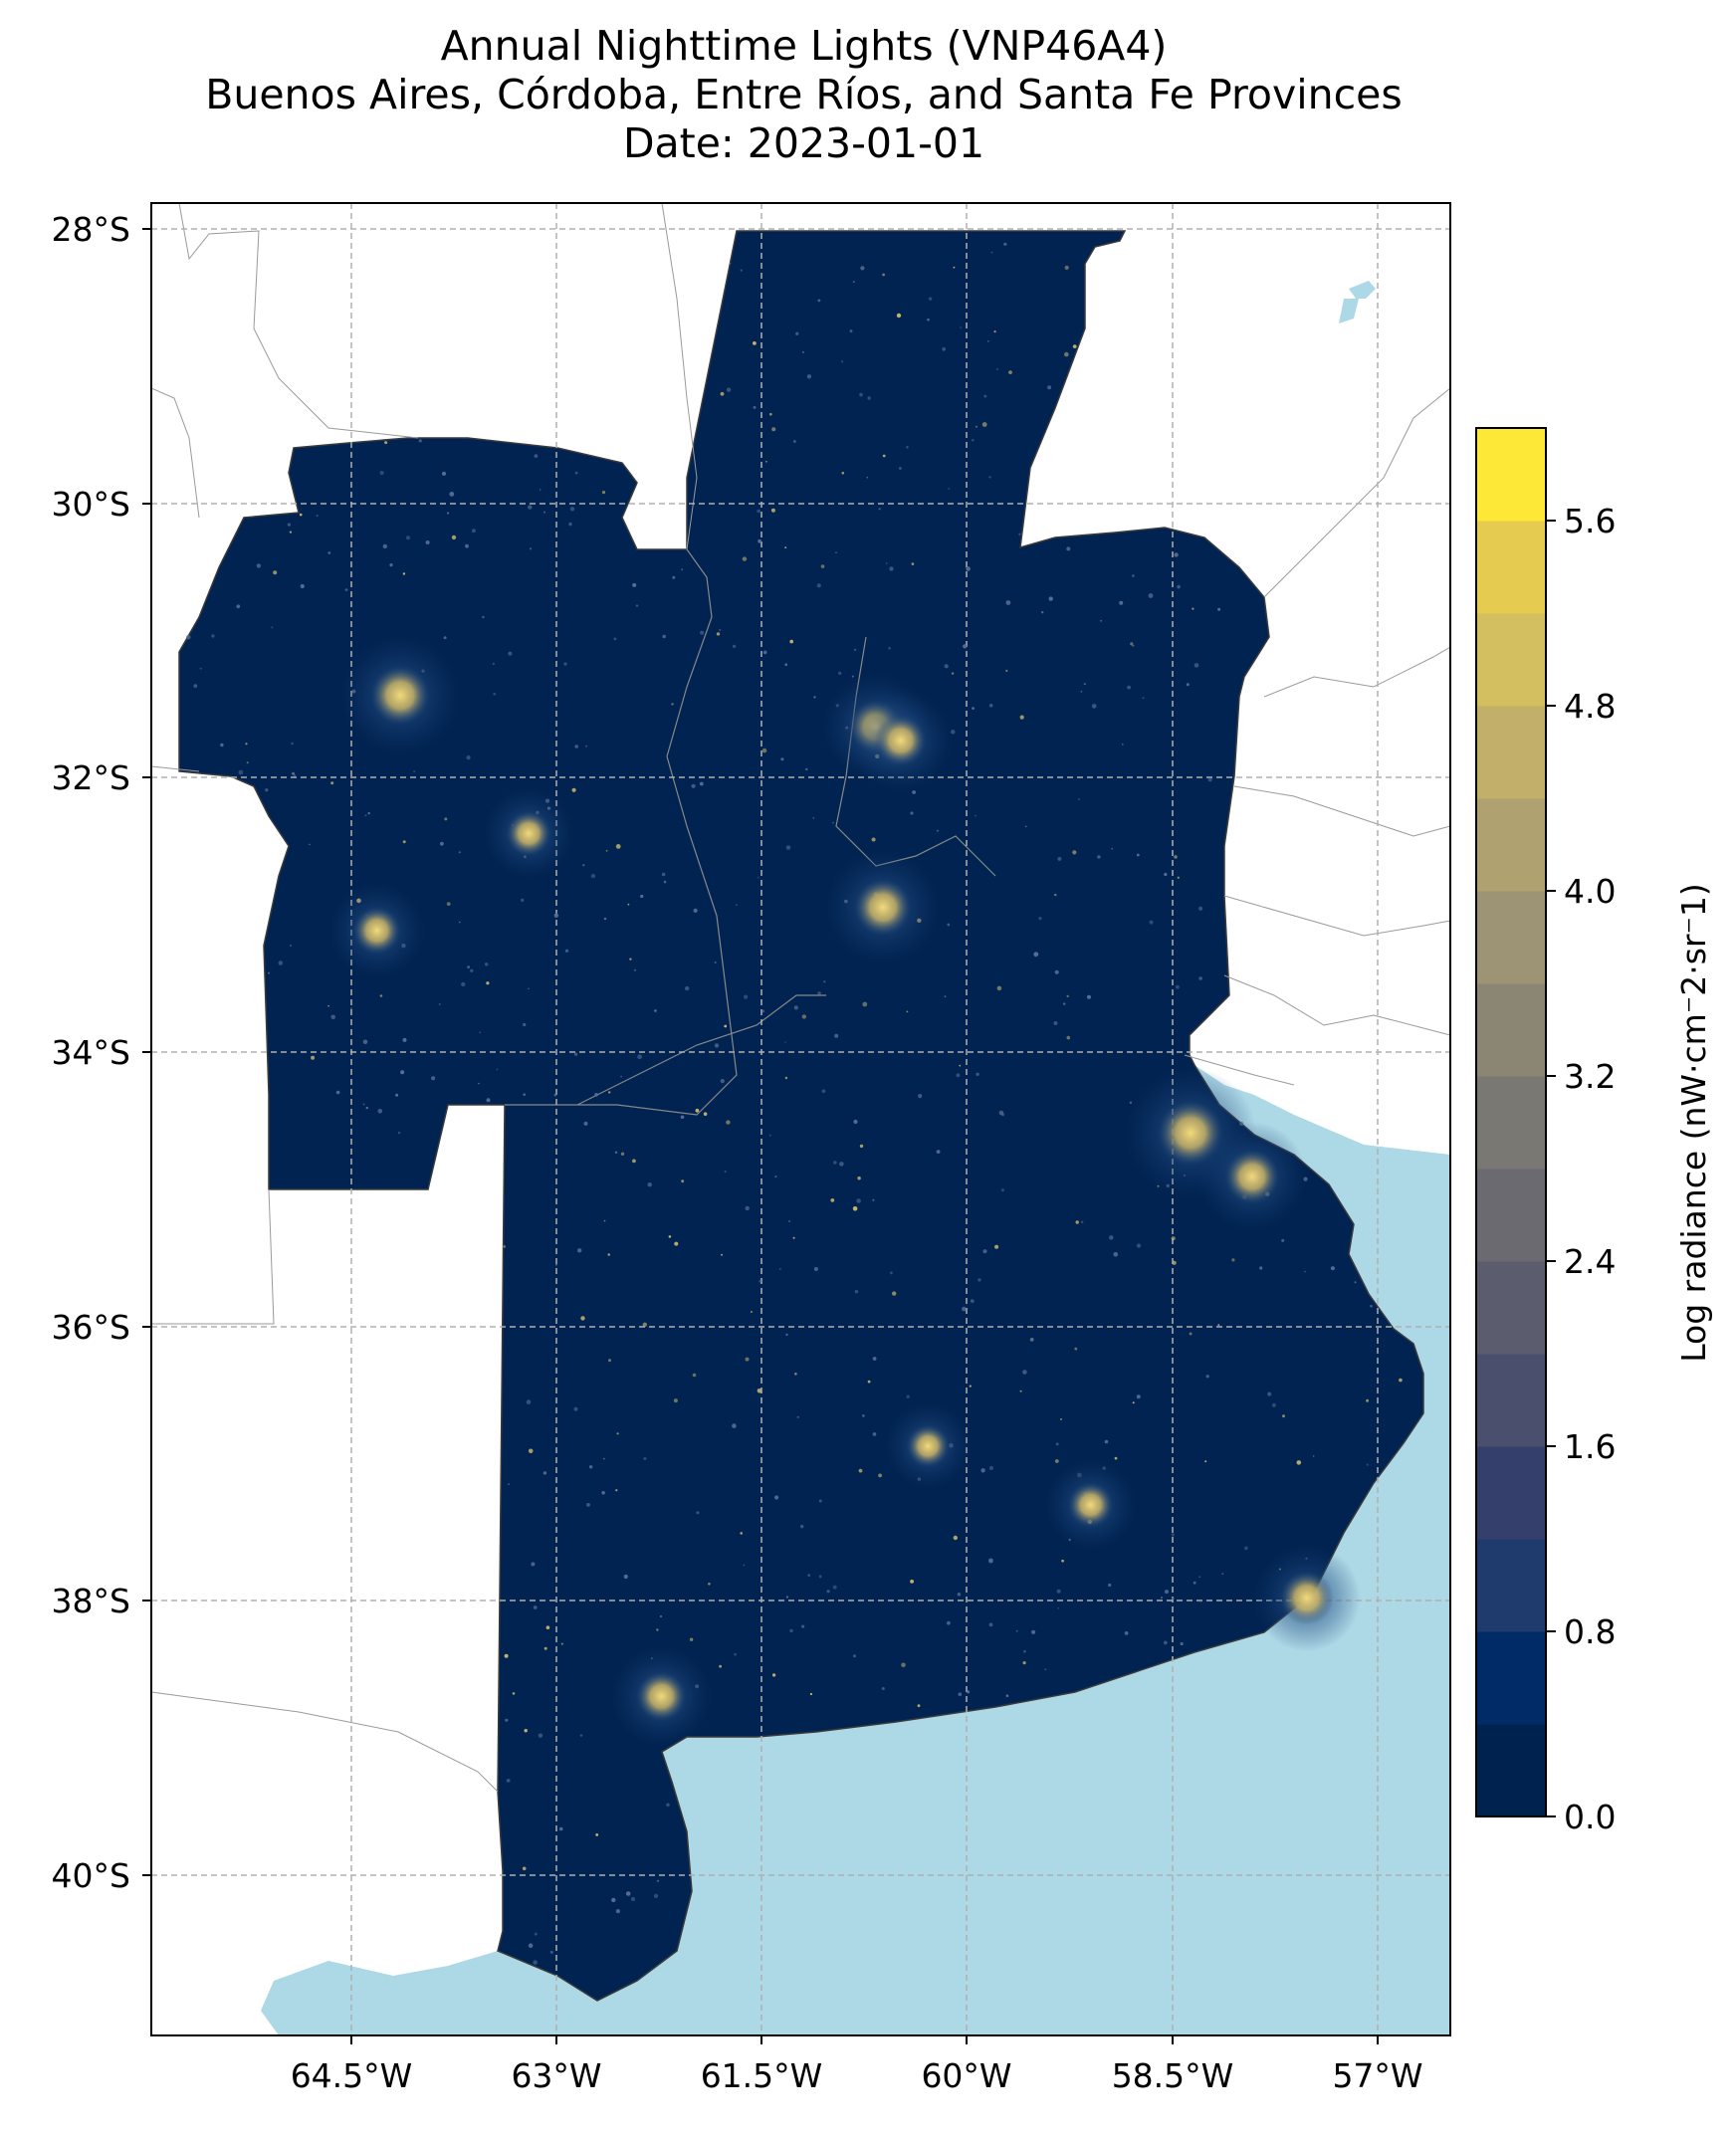 Image resolution: width=1736 pixels, height=2135 pixels. Describe the element at coordinates (91, 1052) in the screenshot. I see `lat-label-34: 34°S` at that location.